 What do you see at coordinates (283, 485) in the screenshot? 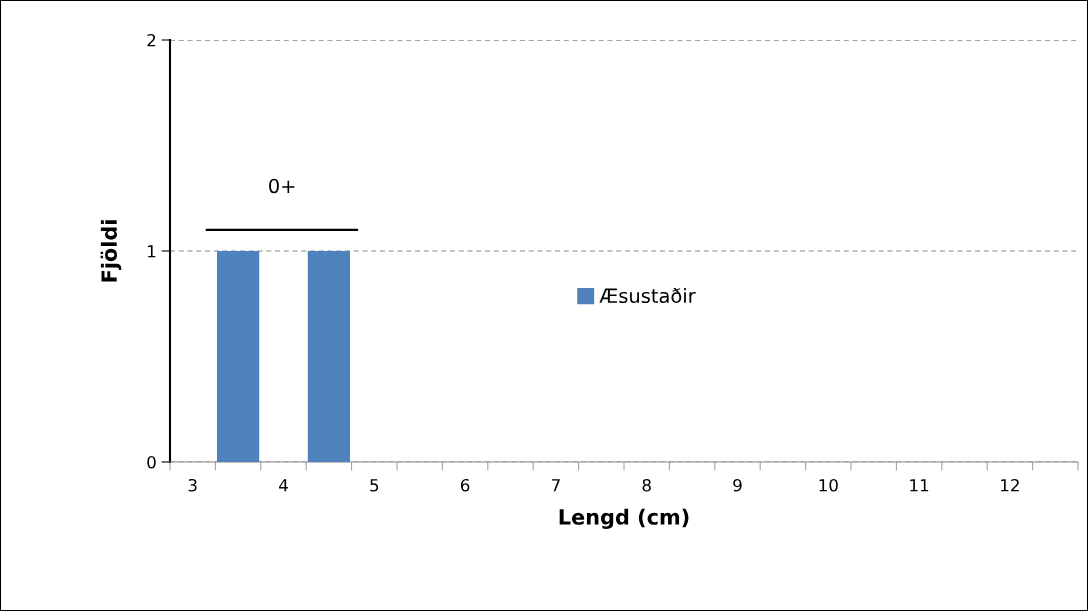
I see `x-tick-label: 4` at bounding box center [283, 485].